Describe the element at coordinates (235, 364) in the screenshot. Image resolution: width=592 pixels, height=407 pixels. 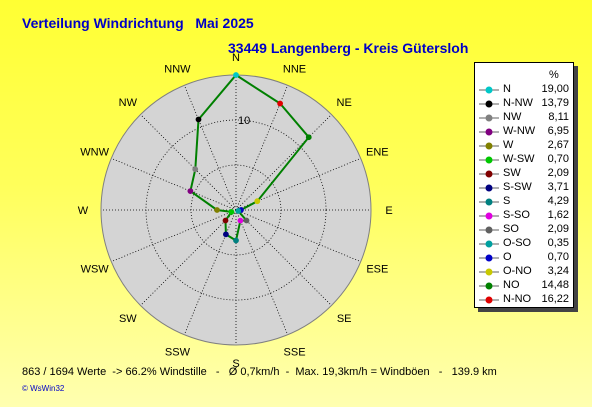
I see `direction-label-s: S` at that location.